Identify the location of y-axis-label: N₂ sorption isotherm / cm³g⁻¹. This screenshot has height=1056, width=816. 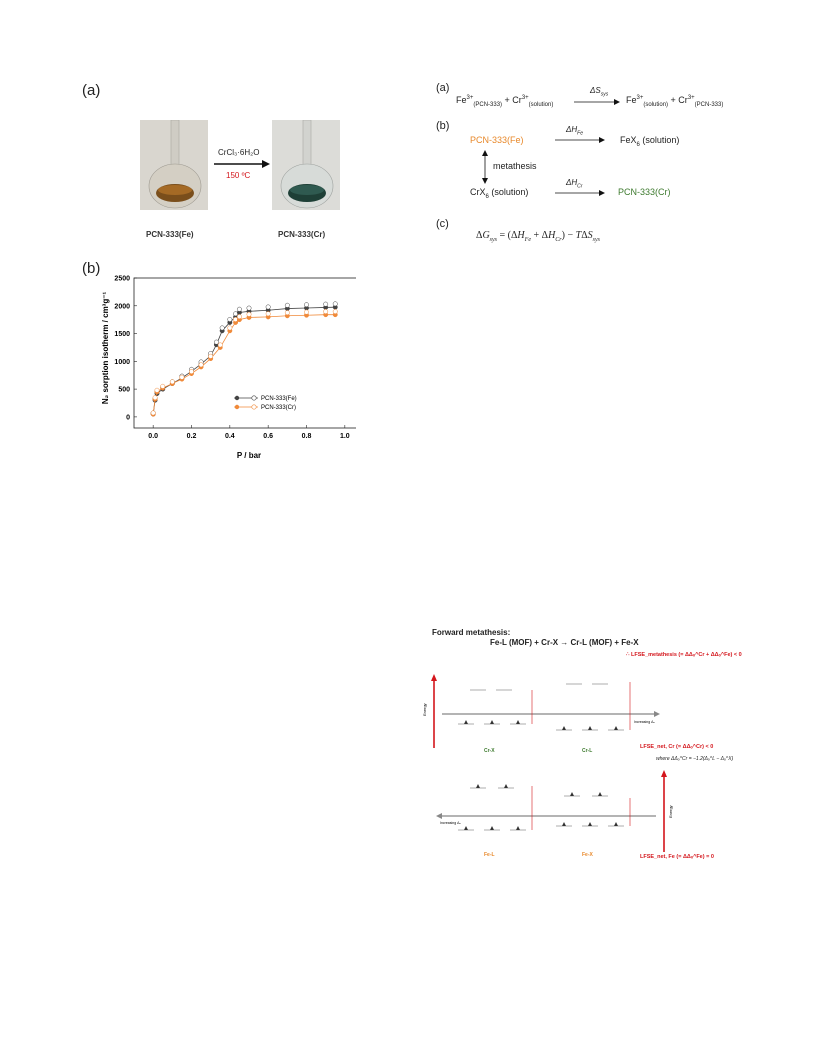
(105, 348).